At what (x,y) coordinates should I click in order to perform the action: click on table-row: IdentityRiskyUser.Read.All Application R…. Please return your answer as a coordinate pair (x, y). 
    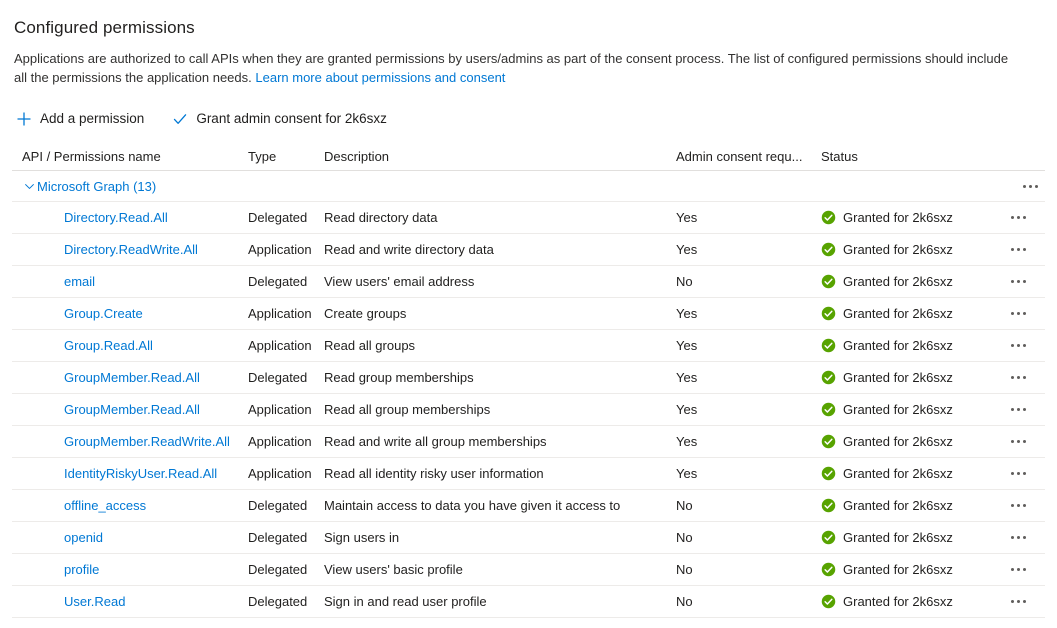
    Looking at the image, I should click on (528, 474).